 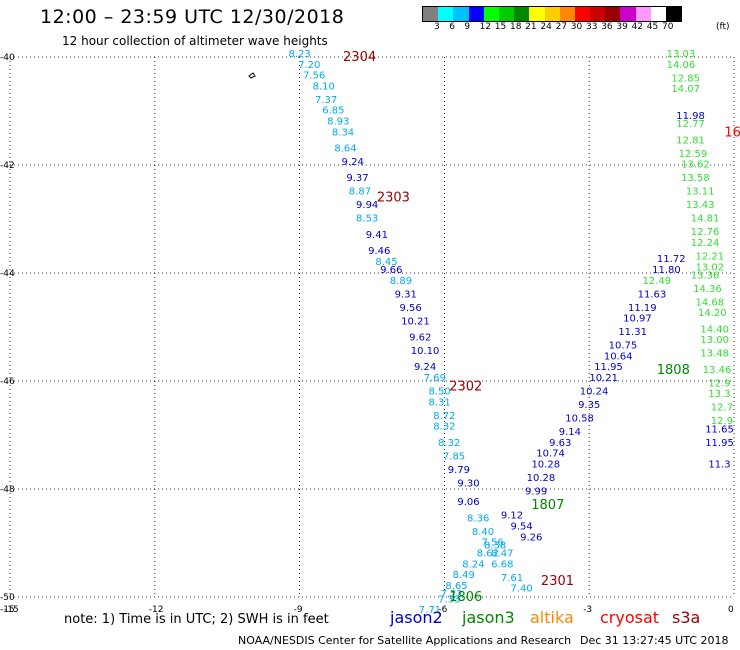 What do you see at coordinates (570, 432) in the screenshot?
I see `wave-height-value: 9.14` at bounding box center [570, 432].